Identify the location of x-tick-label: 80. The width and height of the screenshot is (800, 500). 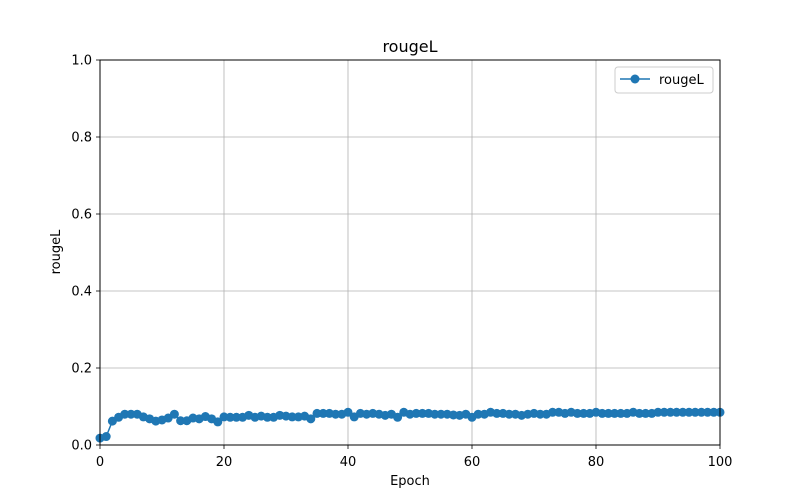
(596, 462).